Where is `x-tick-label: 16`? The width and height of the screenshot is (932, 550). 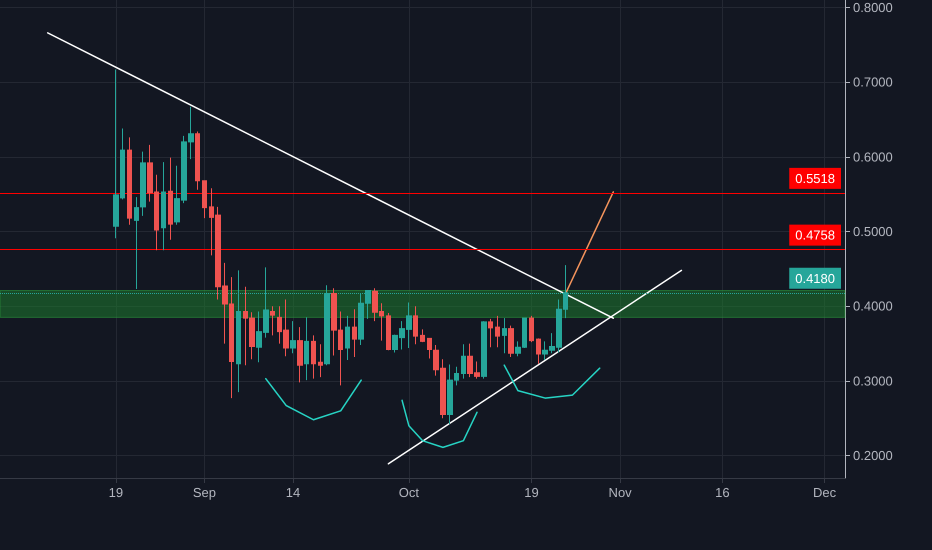
x-tick-label: 16 is located at coordinates (722, 492).